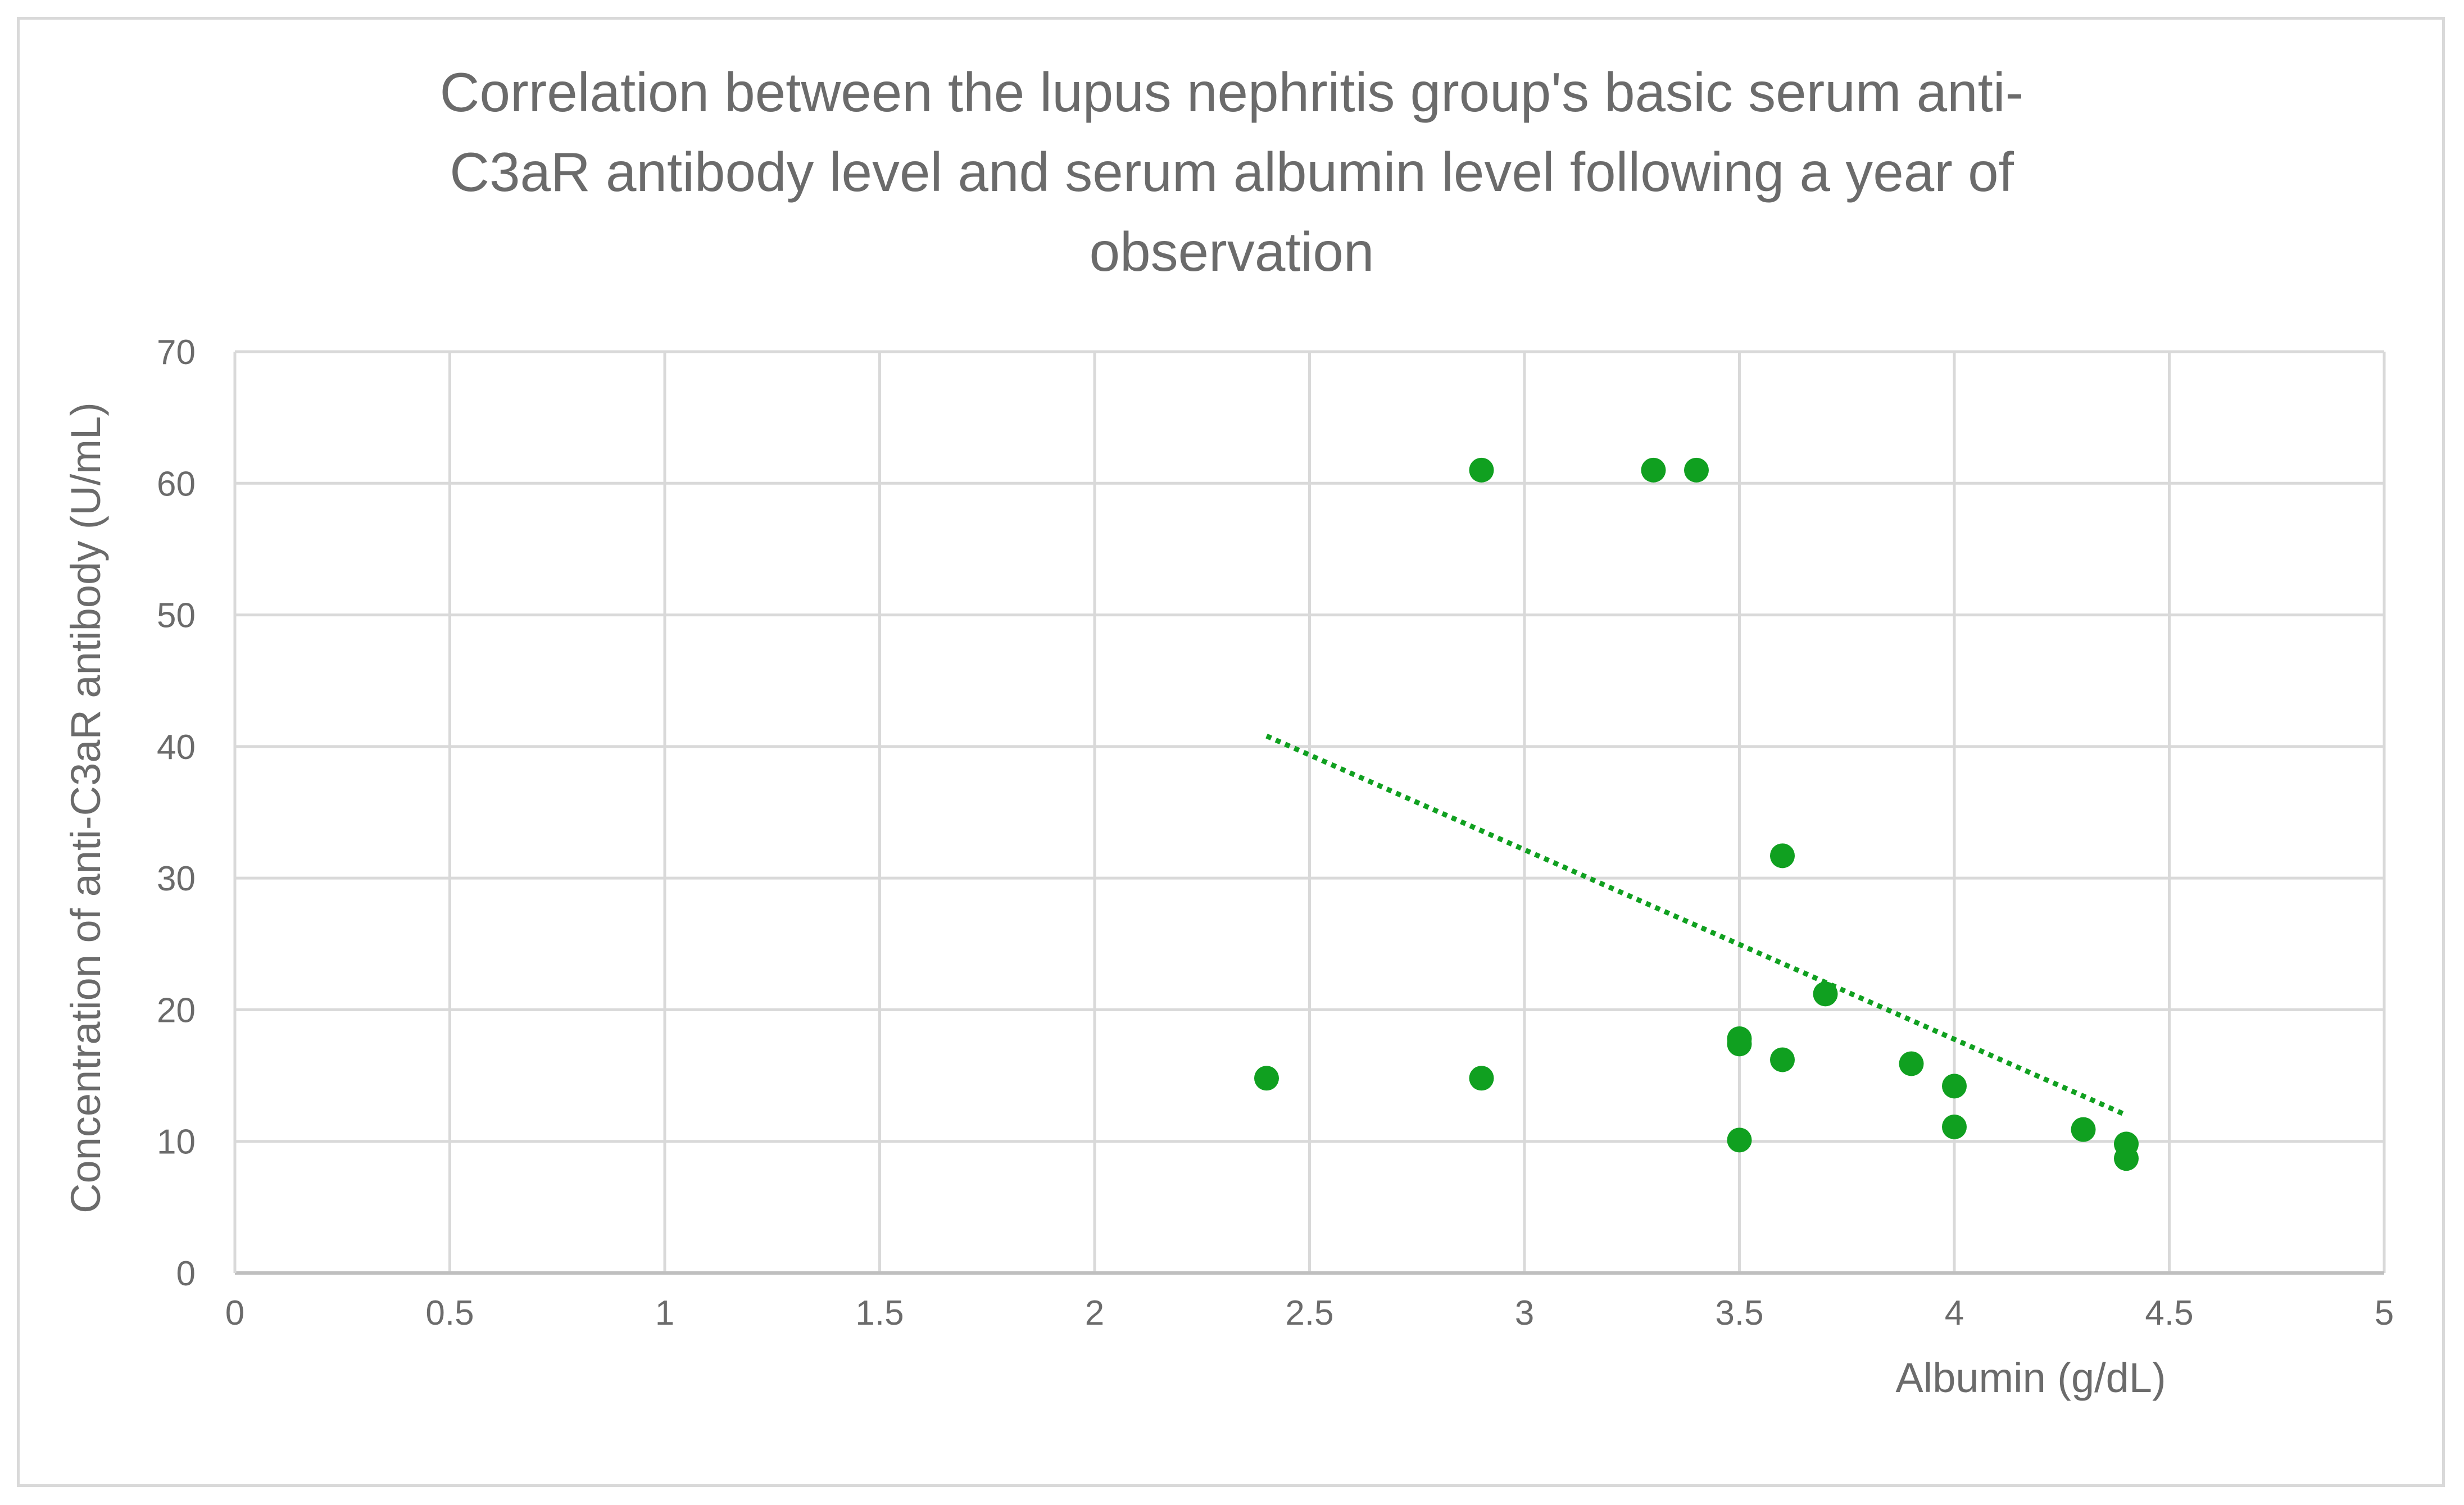 This screenshot has height=1505, width=2464. Describe the element at coordinates (176, 813) in the screenshot. I see `y-tick-labels: 0 10 20 30 40 50 60 70` at that location.